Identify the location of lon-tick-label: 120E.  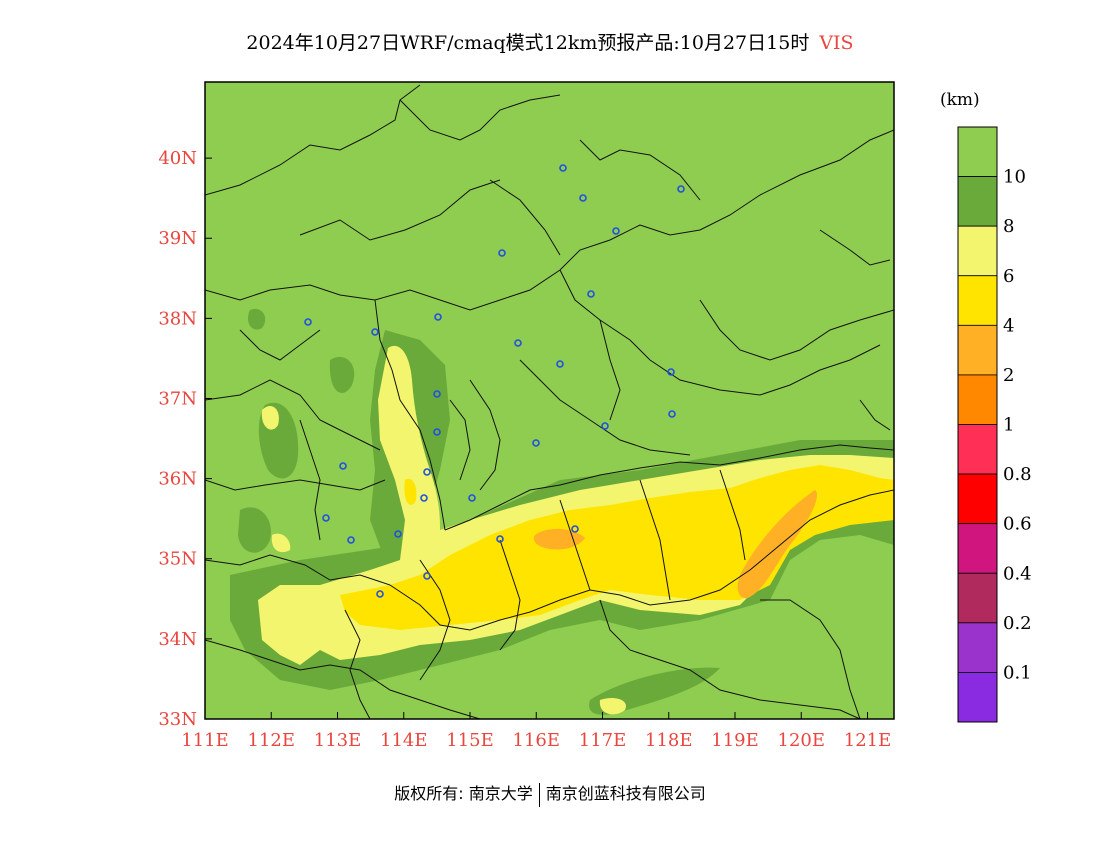
(802, 740).